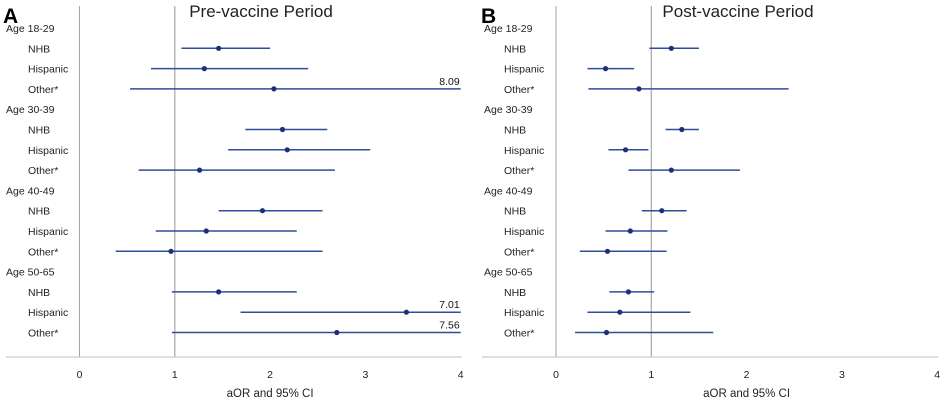 Image resolution: width=945 pixels, height=401 pixels. What do you see at coordinates (449, 82) in the screenshot?
I see `ci-upper-annotation: 8.09` at bounding box center [449, 82].